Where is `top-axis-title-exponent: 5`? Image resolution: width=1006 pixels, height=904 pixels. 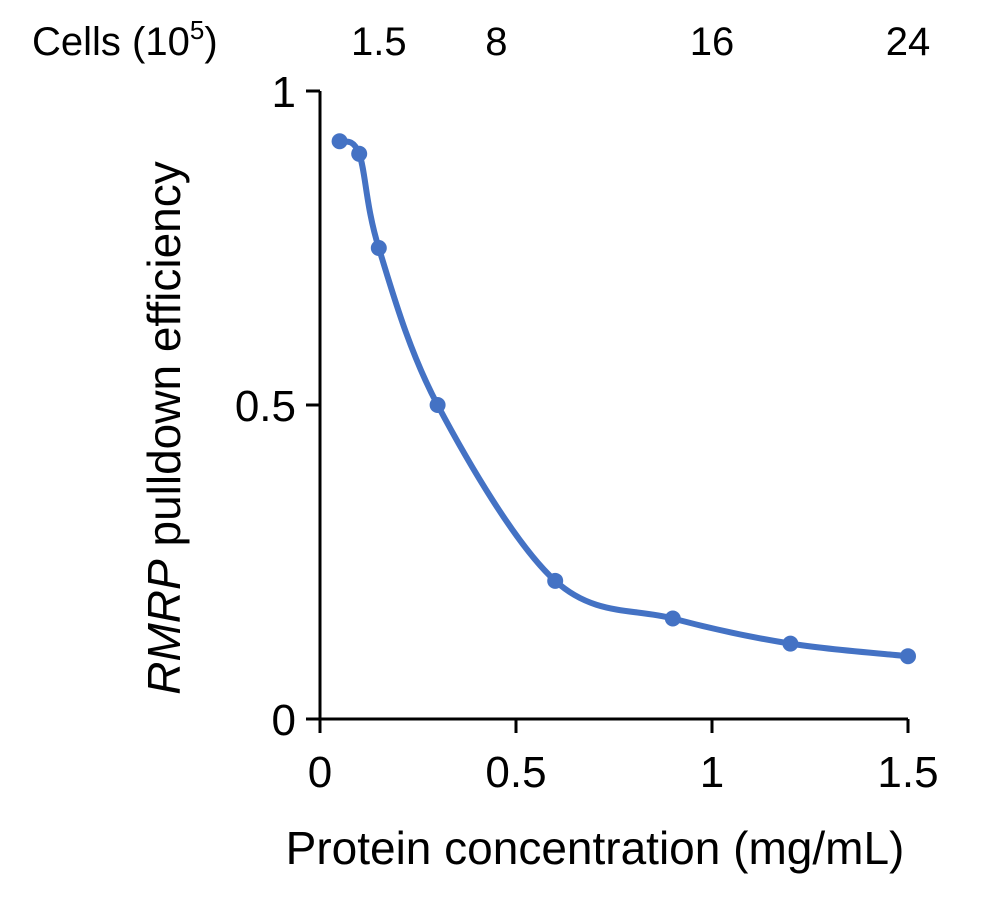 top-axis-title-exponent: 5 is located at coordinates (197, 30).